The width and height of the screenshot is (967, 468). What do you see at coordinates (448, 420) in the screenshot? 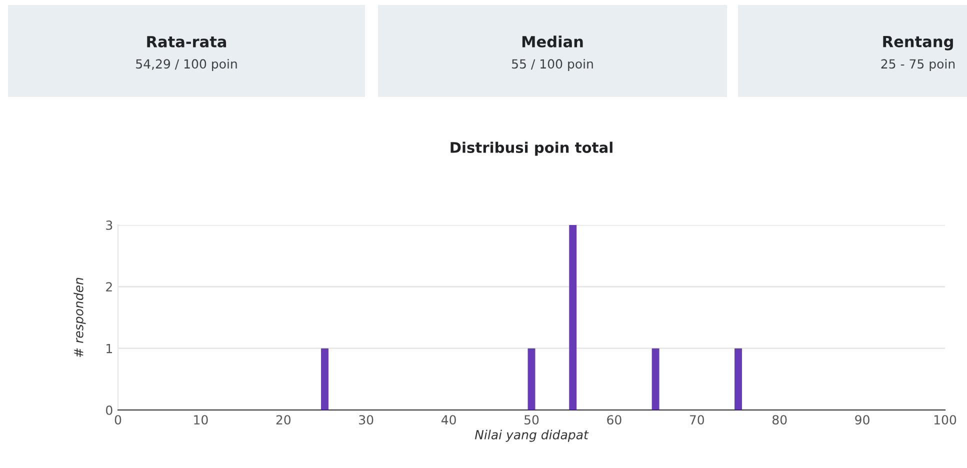
I see `x-tick-label: 40` at bounding box center [448, 420].